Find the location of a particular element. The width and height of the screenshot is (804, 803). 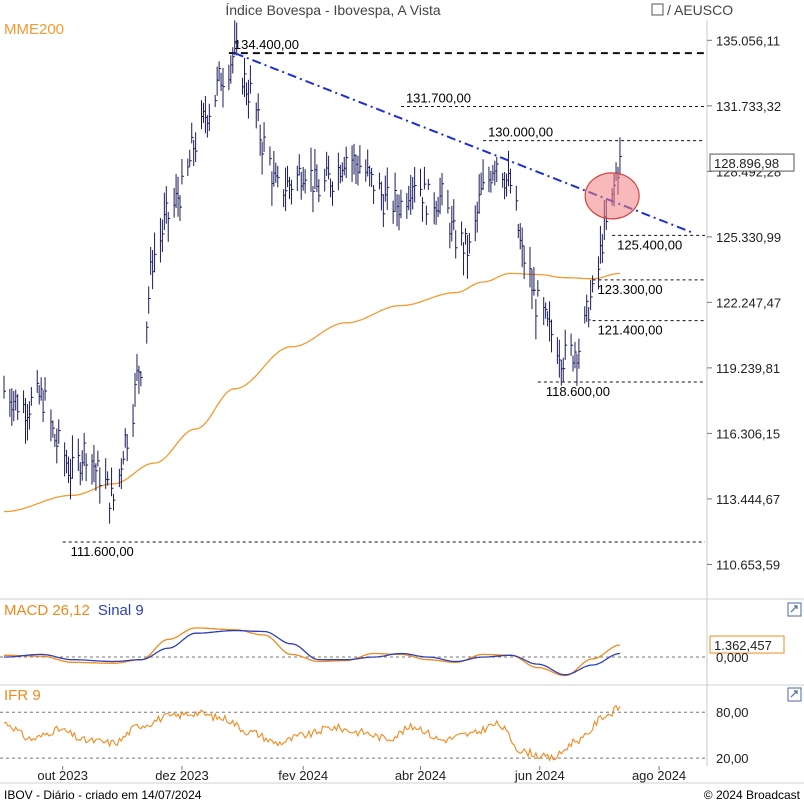

level-label: 111.600,00 is located at coordinates (102, 551).